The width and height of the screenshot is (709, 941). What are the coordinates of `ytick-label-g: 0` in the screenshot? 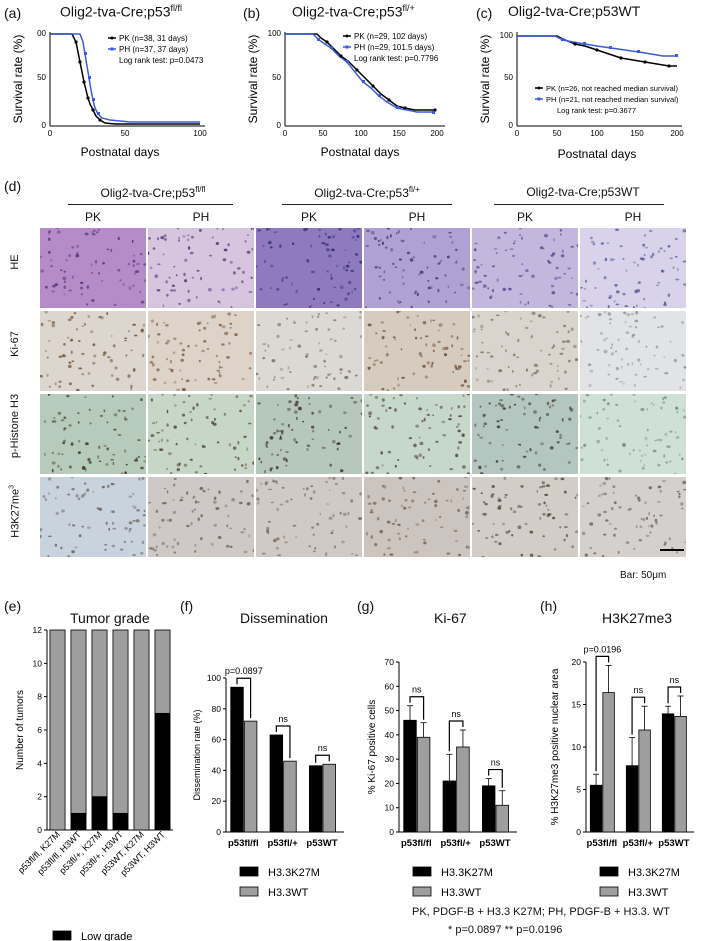 It's located at (391, 832).